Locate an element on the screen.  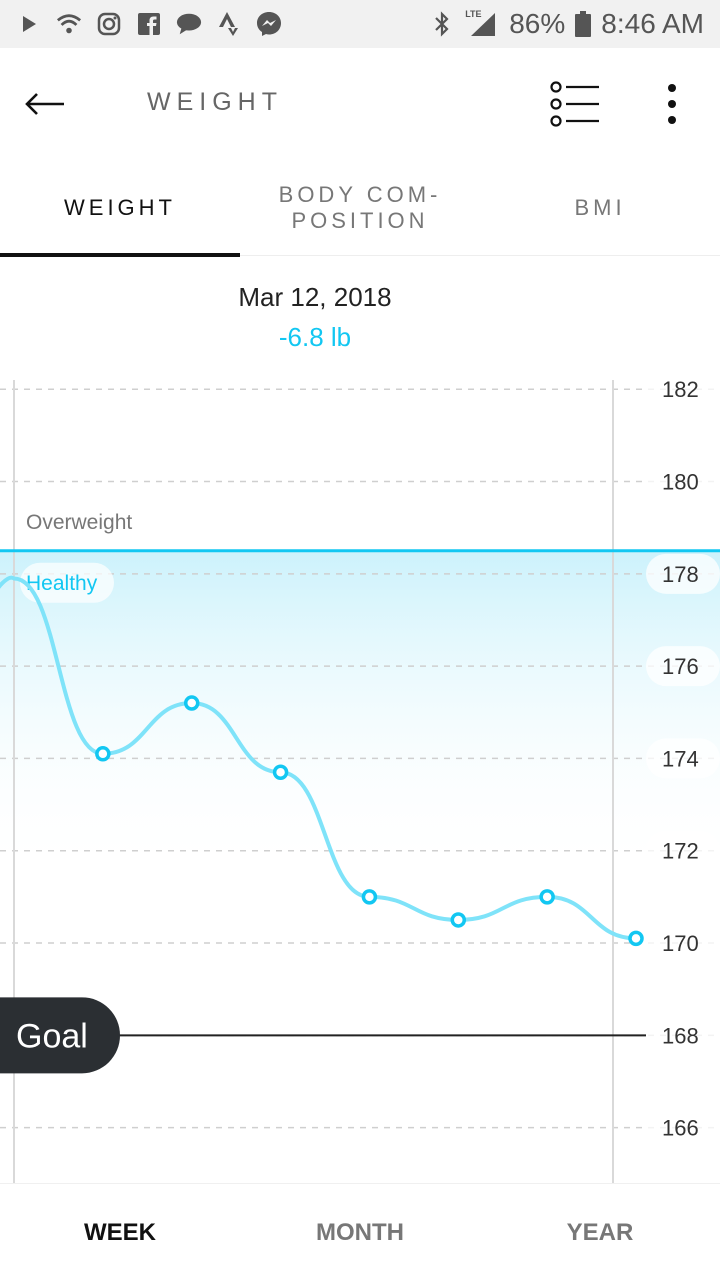
healthy-label-bg is located at coordinates (67, 582).